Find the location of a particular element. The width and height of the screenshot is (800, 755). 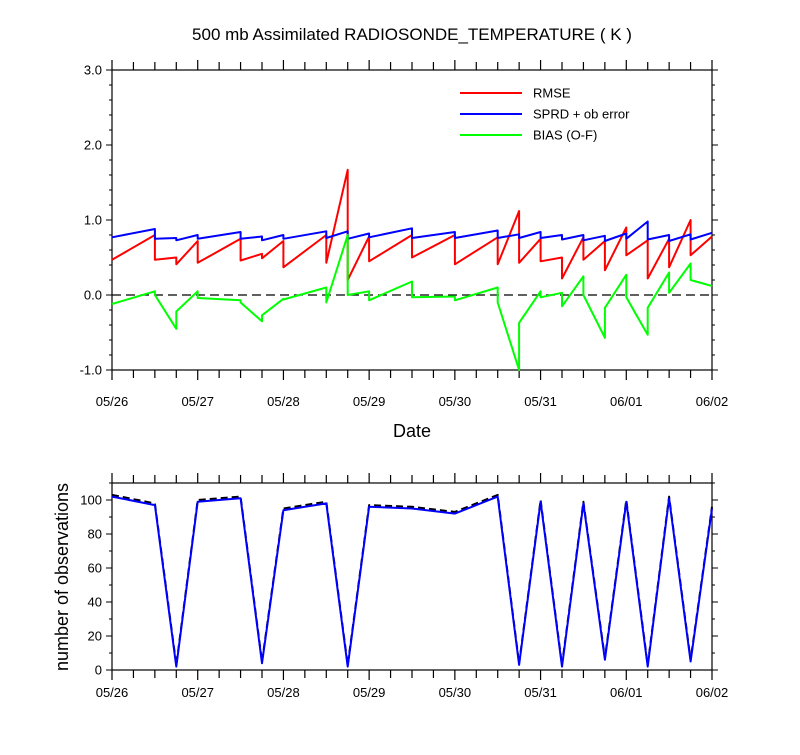

x-axis-title: Date is located at coordinates (412, 431).